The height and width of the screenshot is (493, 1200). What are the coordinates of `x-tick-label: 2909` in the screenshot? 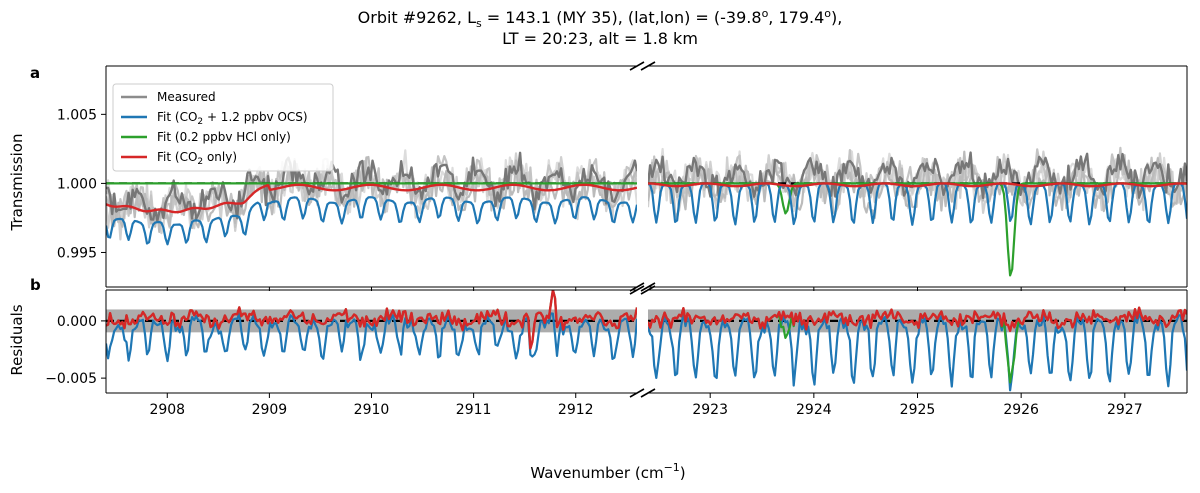 It's located at (270, 410).